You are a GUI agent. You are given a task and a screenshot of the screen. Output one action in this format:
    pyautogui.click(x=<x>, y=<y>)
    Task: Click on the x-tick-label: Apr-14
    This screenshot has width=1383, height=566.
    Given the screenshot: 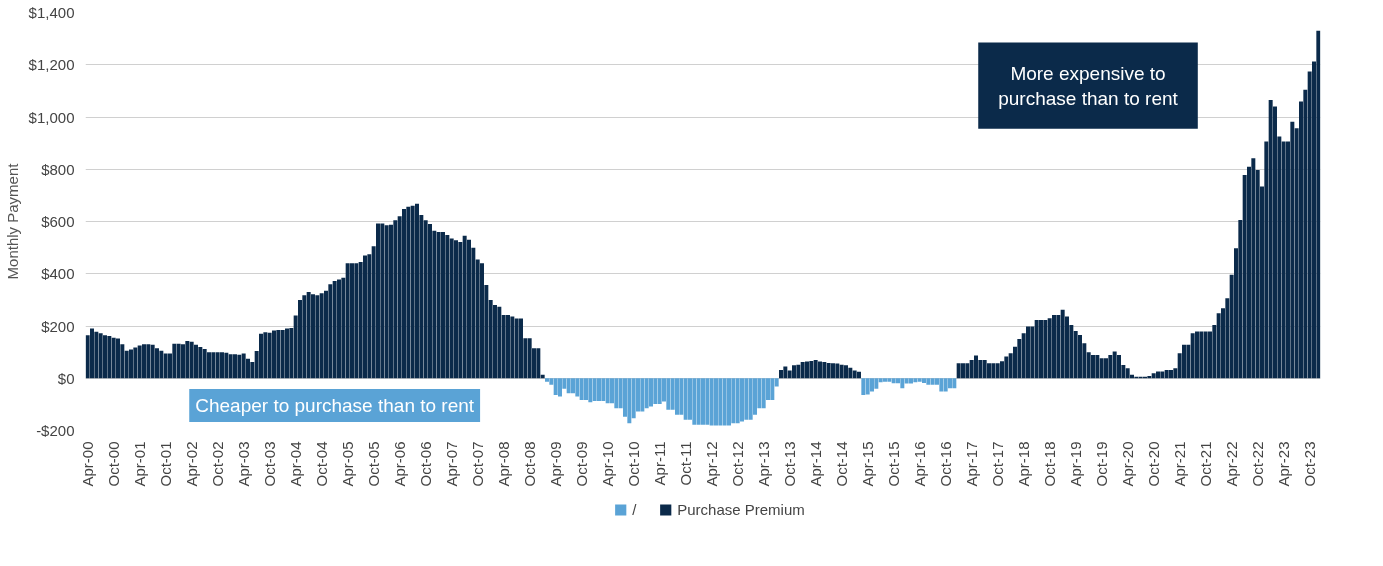 What is the action you would take?
    pyautogui.click(x=816, y=464)
    